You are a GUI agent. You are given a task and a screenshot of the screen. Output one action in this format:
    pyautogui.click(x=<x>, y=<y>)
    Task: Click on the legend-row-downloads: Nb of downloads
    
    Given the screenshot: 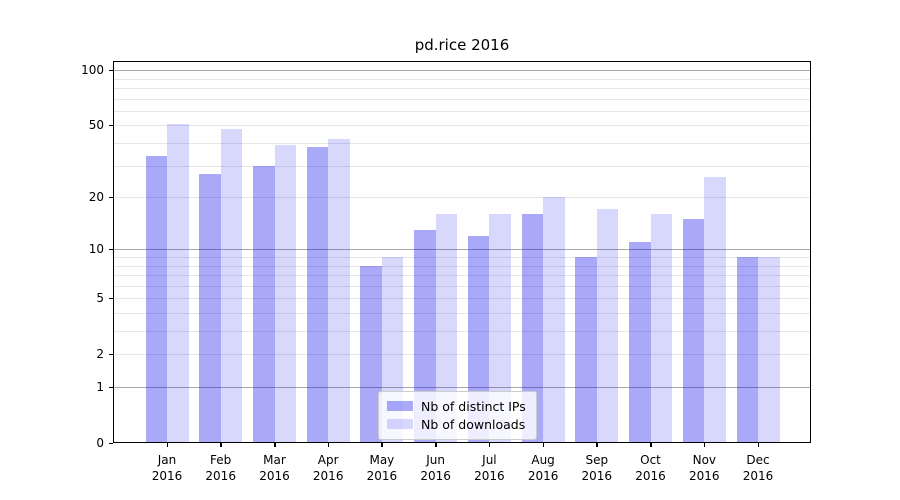 What is the action you would take?
    pyautogui.click(x=456, y=424)
    